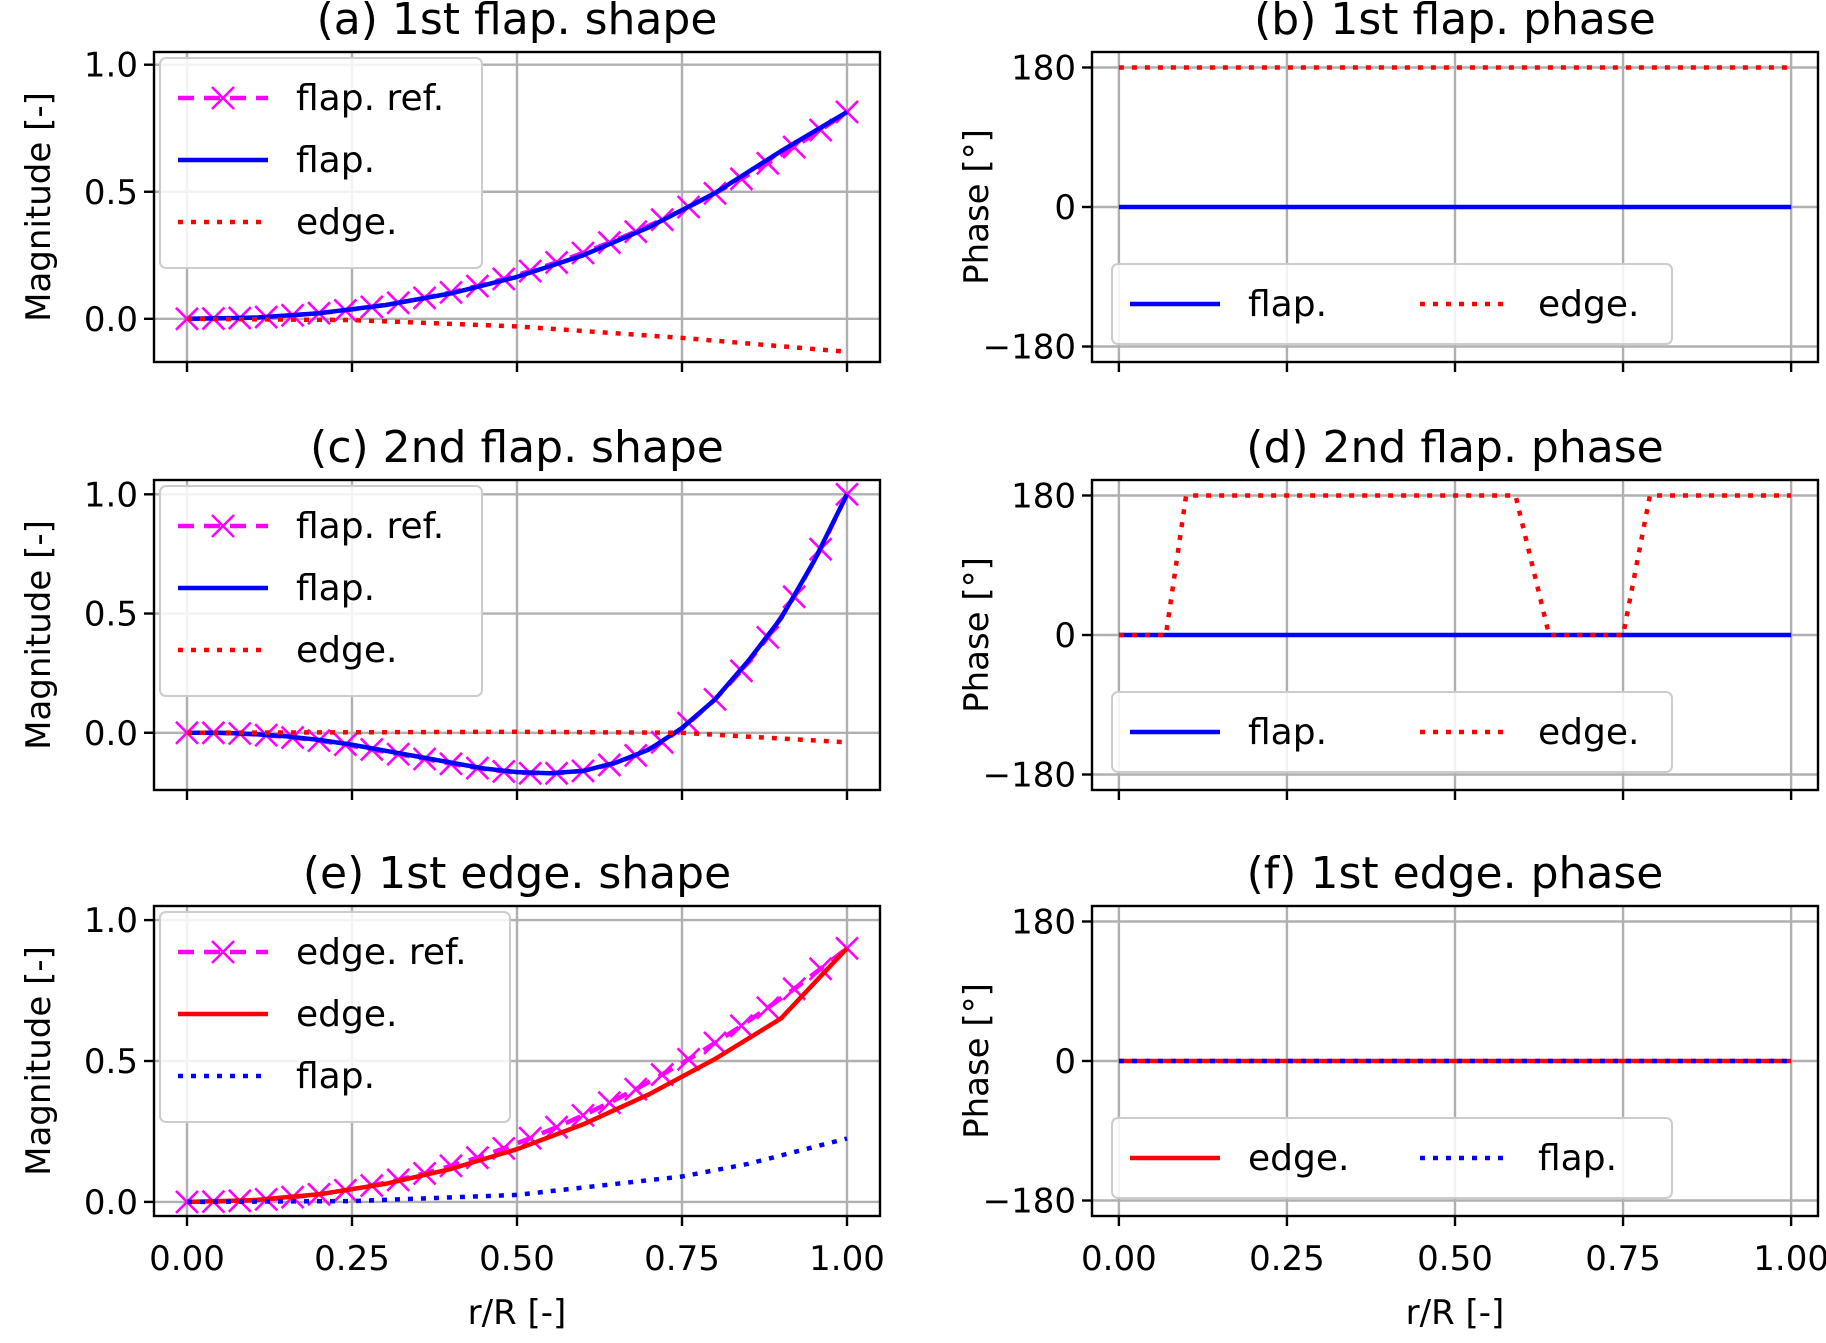 The height and width of the screenshot is (1343, 1826). What do you see at coordinates (381, 952) in the screenshot?
I see `legend-label: edge. ref.` at bounding box center [381, 952].